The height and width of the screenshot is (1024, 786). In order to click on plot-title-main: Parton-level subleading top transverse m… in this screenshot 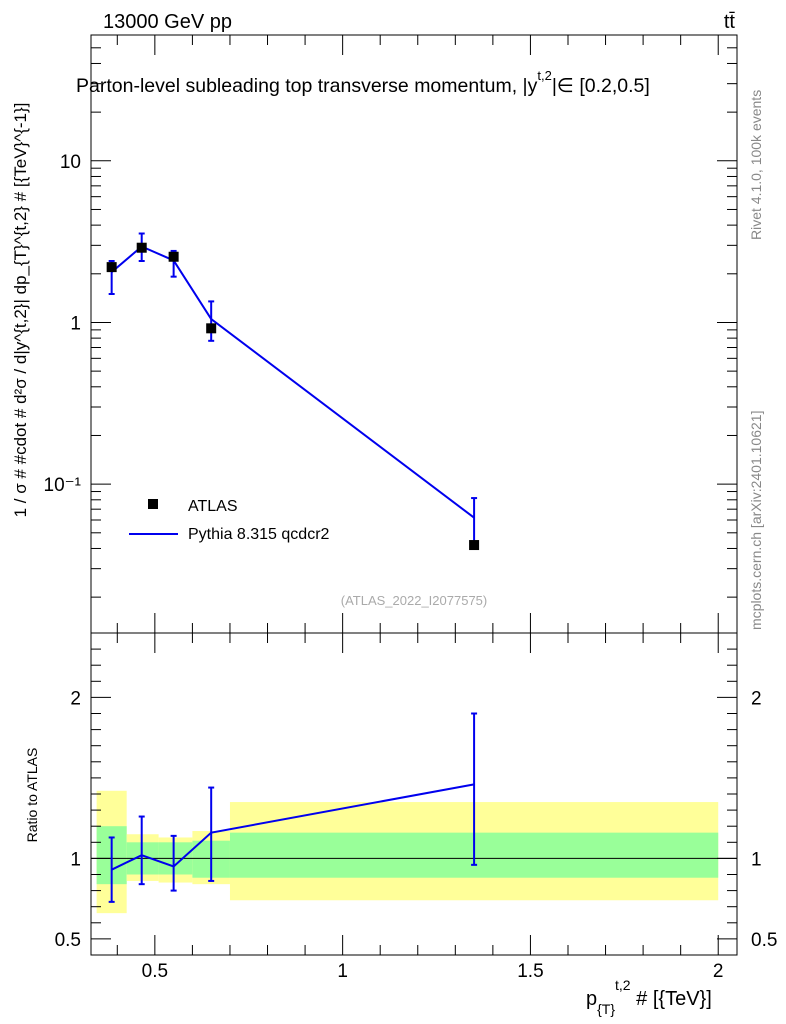, I will do `click(307, 86)`.